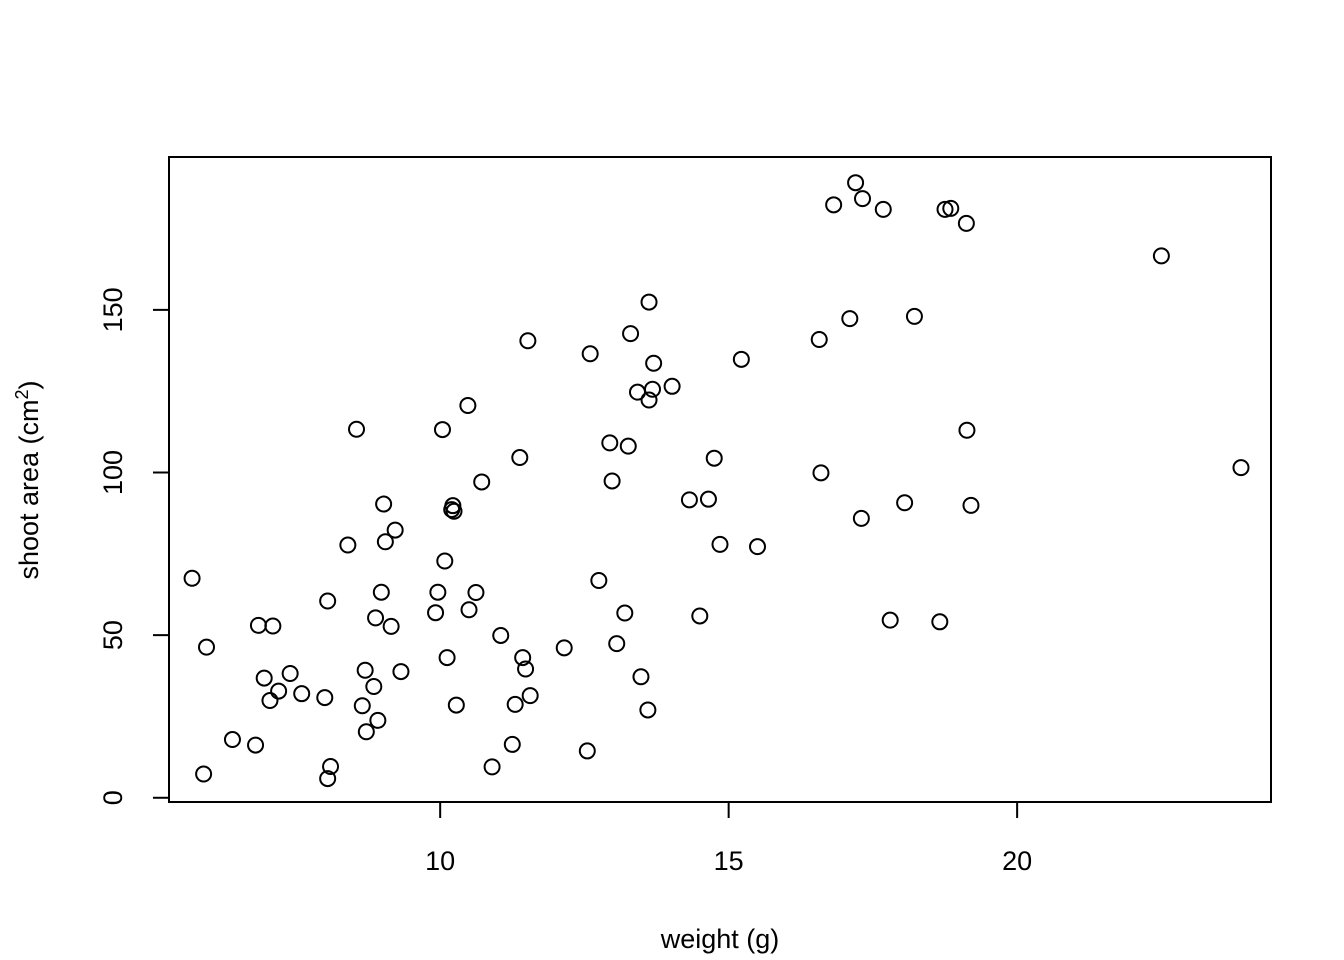 This screenshot has height=960, width=1344. What do you see at coordinates (1017, 861) in the screenshot?
I see `x-tick-label: 20` at bounding box center [1017, 861].